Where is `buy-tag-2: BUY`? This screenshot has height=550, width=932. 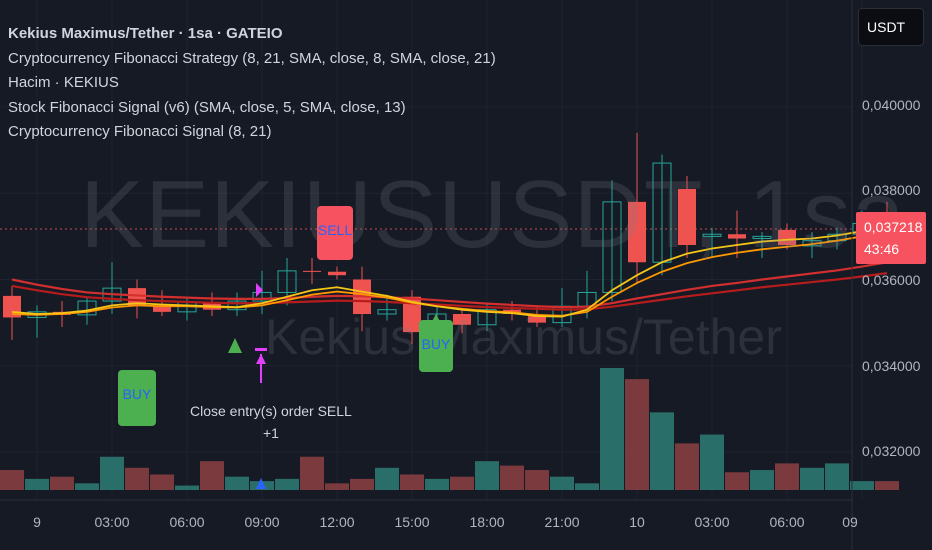 buy-tag-2: BUY is located at coordinates (436, 346).